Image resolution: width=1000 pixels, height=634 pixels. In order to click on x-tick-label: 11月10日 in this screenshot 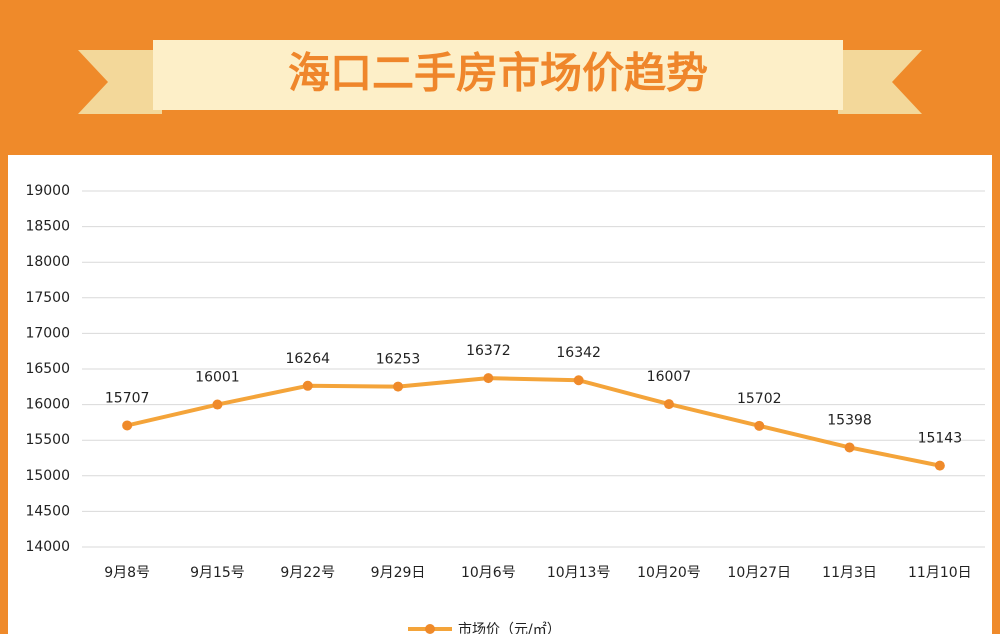, I will do `click(940, 573)`.